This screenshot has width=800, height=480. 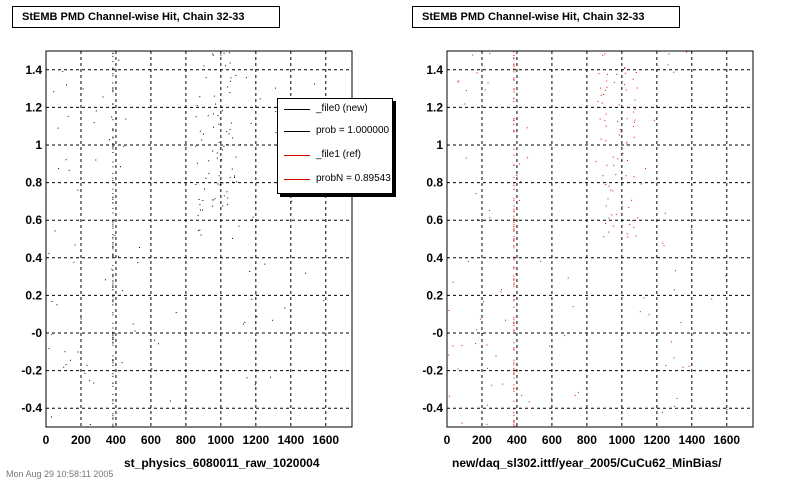 I want to click on y-tick-label-3: 0.2, so click(x=434, y=295).